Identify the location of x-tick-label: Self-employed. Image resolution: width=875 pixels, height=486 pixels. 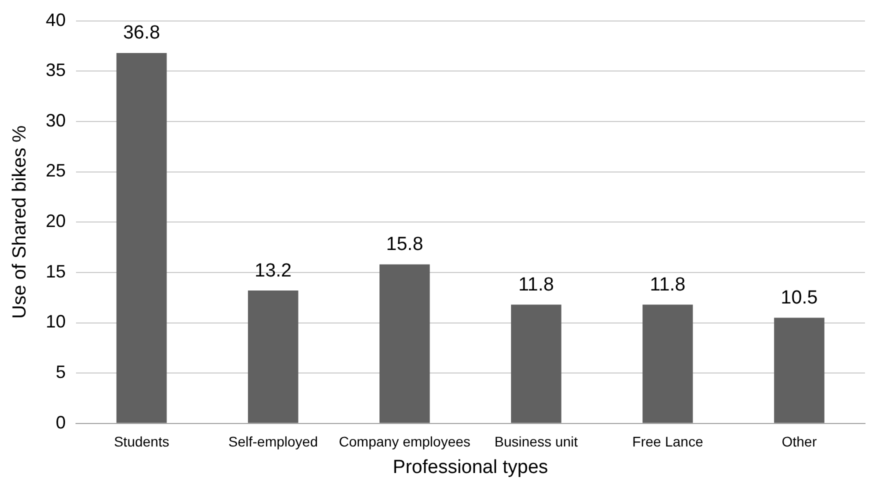
(273, 442).